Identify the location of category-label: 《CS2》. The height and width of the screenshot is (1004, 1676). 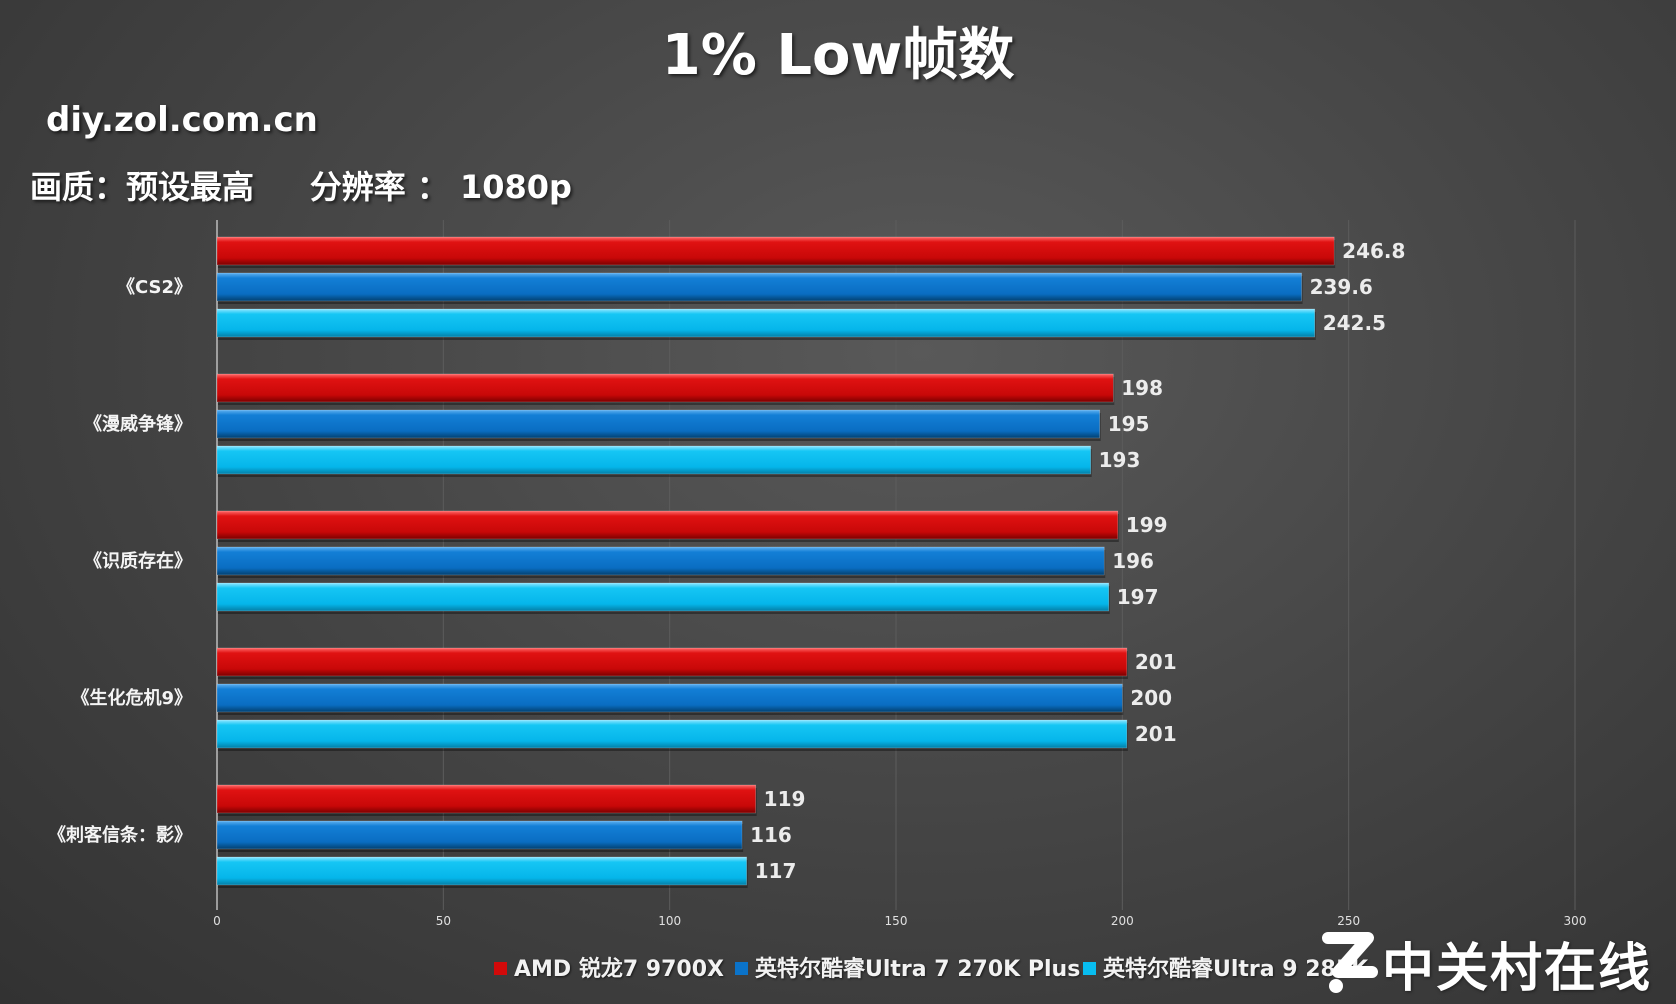
(154, 287).